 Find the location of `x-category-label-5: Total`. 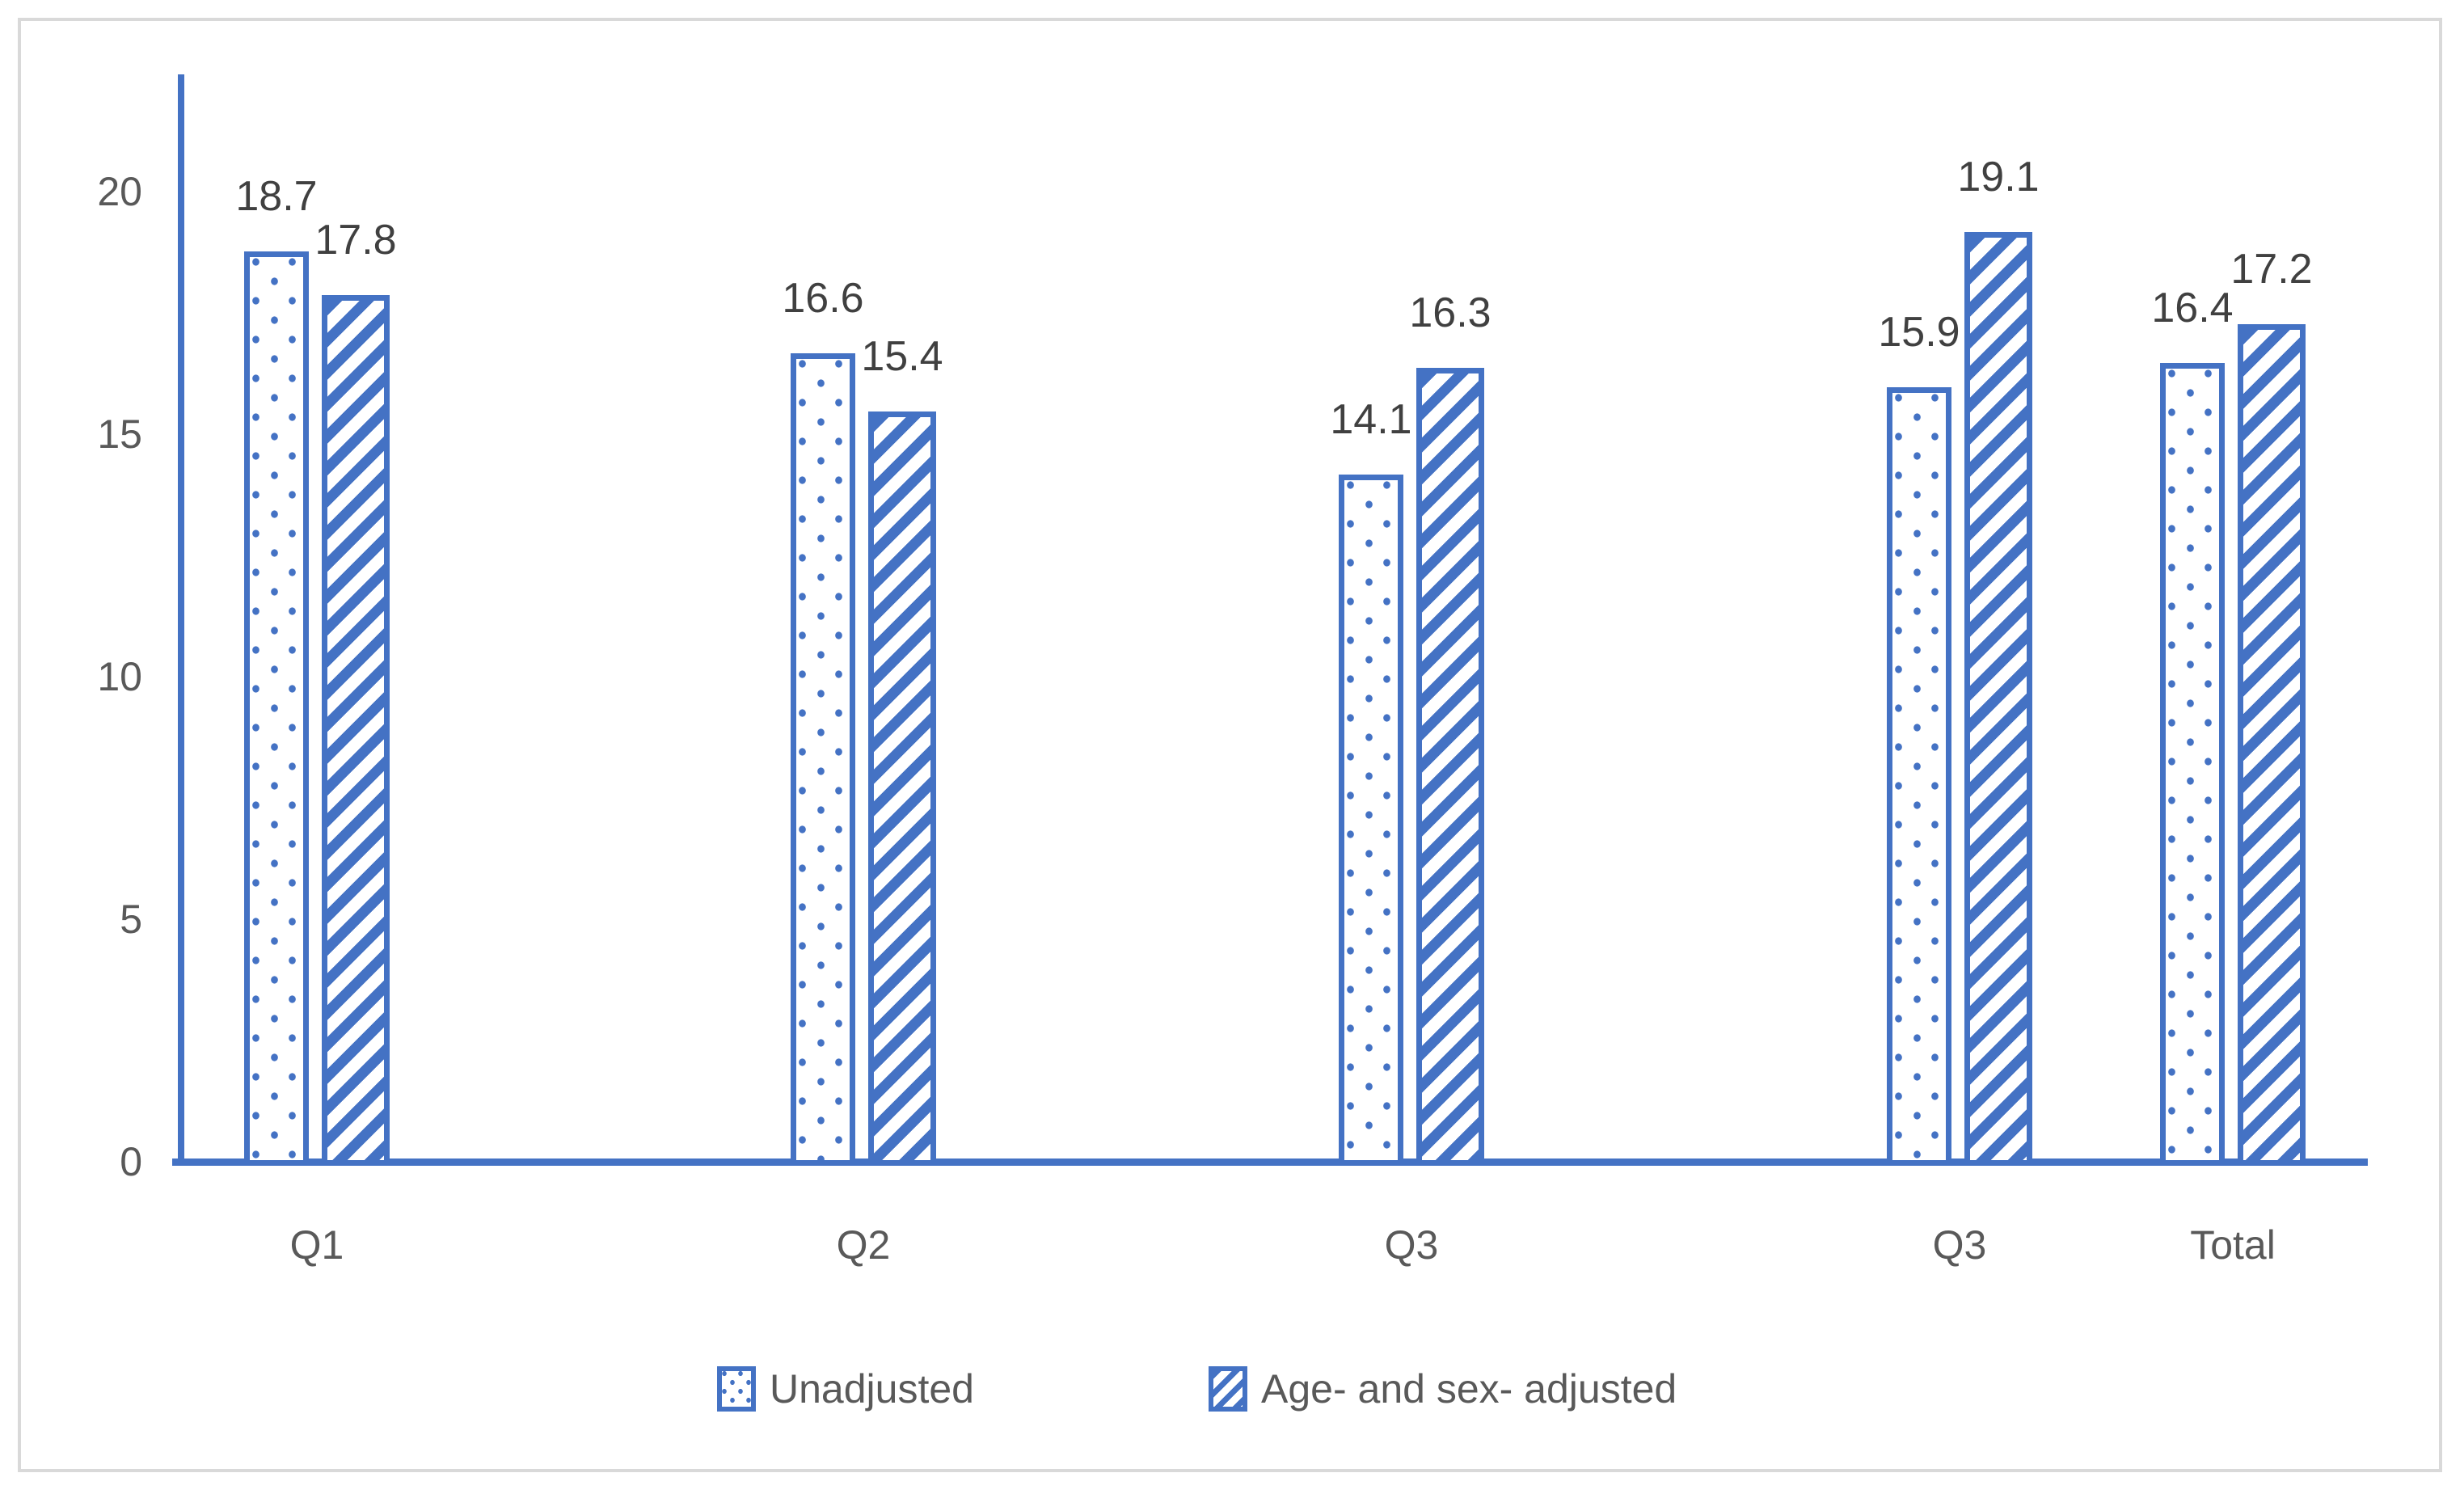

x-category-label-5: Total is located at coordinates (2233, 1245).